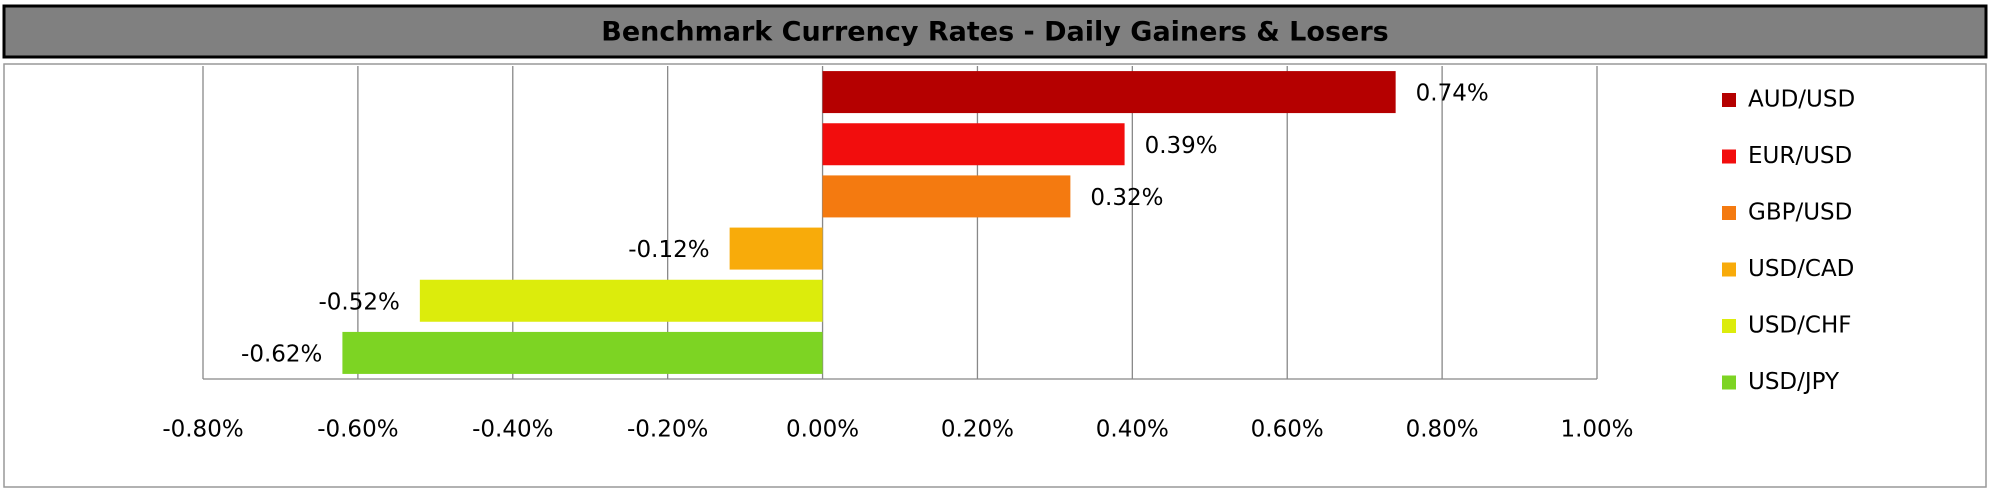  What do you see at coordinates (977, 430) in the screenshot?
I see `x-tick-label: 0.20%` at bounding box center [977, 430].